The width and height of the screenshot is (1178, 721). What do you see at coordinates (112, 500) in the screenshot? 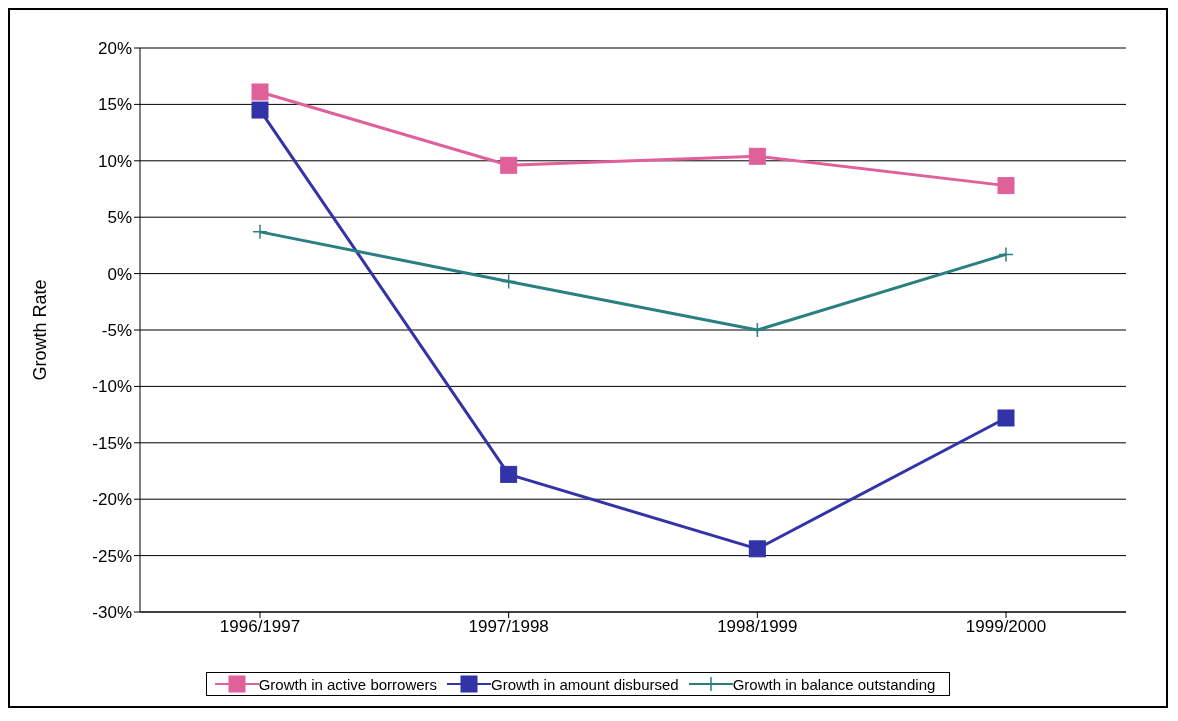
I see `y-tick-label: -20%` at bounding box center [112, 500].